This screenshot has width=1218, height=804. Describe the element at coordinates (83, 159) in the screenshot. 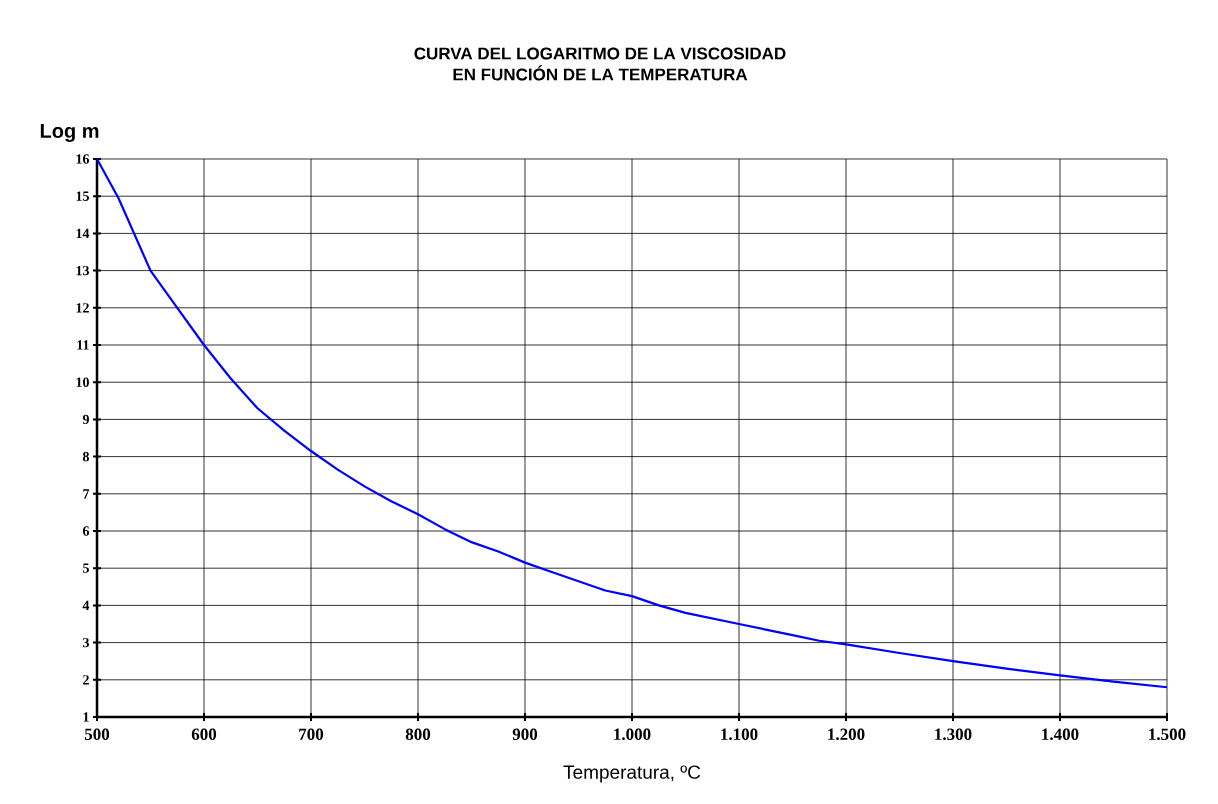

I see `y-tick-label: 16` at that location.